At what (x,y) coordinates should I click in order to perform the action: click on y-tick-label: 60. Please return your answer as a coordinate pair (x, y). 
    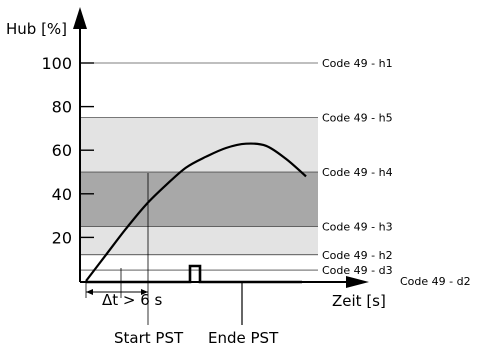
    Looking at the image, I should click on (62, 150).